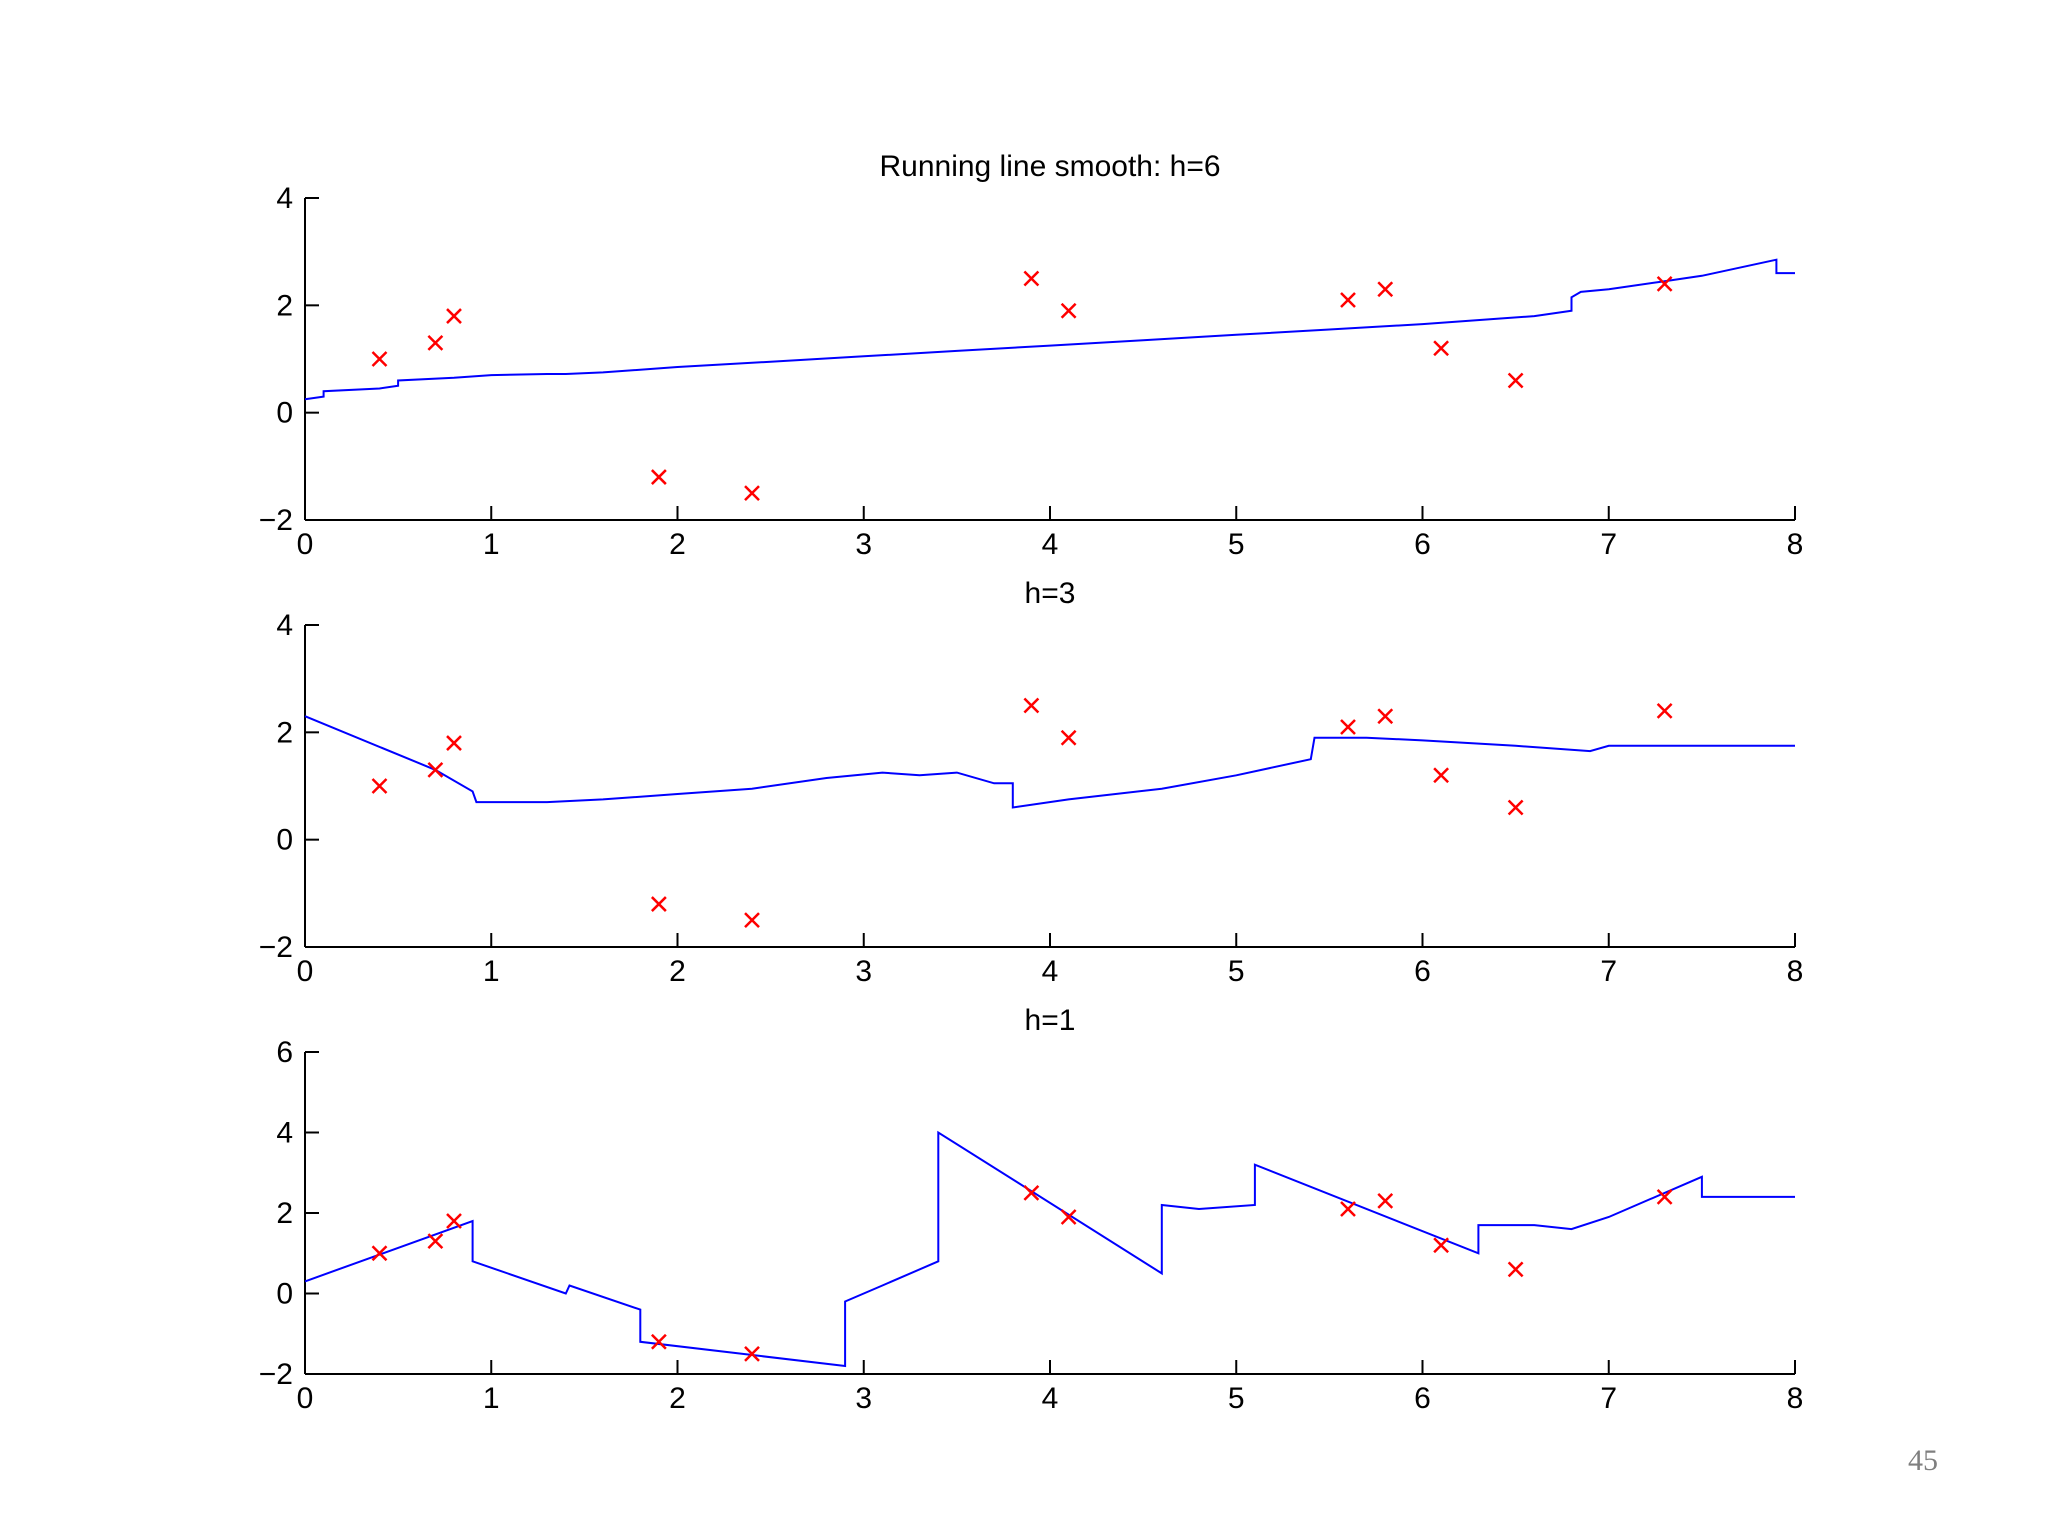 This screenshot has width=2048, height=1536. Describe the element at coordinates (1049, 166) in the screenshot. I see `subplot-title: Running line smooth: h=6` at that location.